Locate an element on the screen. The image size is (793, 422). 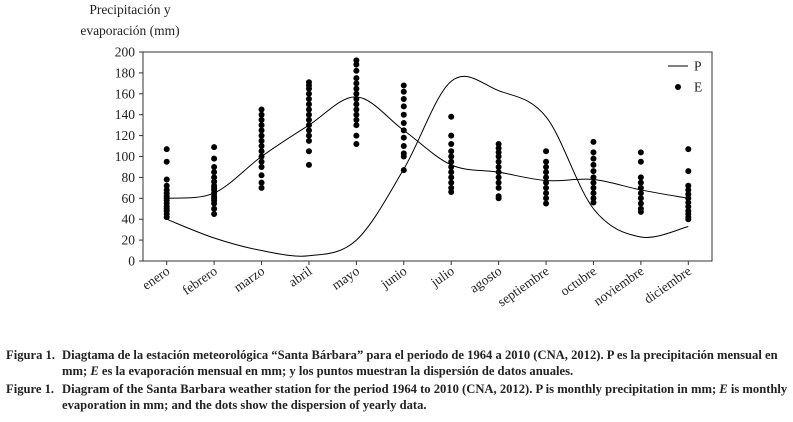
caption-label: Figura 1. is located at coordinates (30, 355).